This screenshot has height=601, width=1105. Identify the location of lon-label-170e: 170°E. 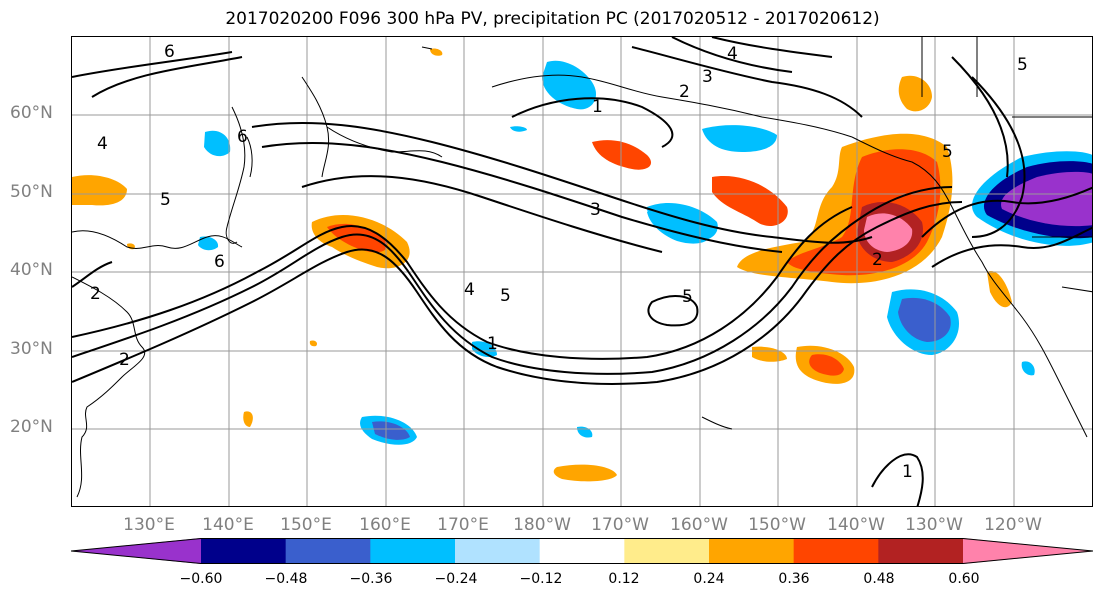
(463, 525).